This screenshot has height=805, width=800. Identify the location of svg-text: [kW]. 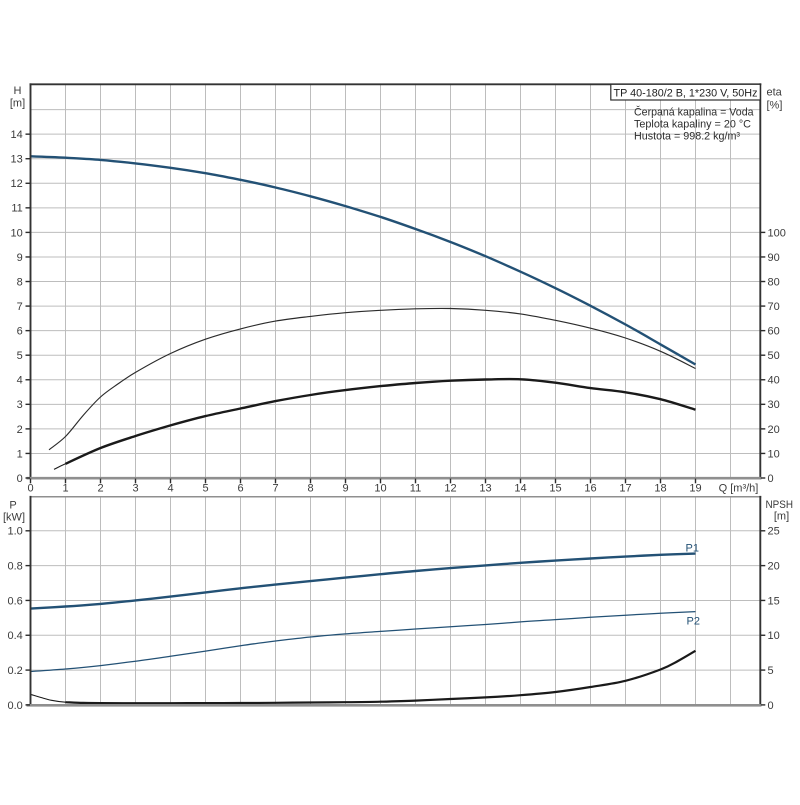
(14, 517).